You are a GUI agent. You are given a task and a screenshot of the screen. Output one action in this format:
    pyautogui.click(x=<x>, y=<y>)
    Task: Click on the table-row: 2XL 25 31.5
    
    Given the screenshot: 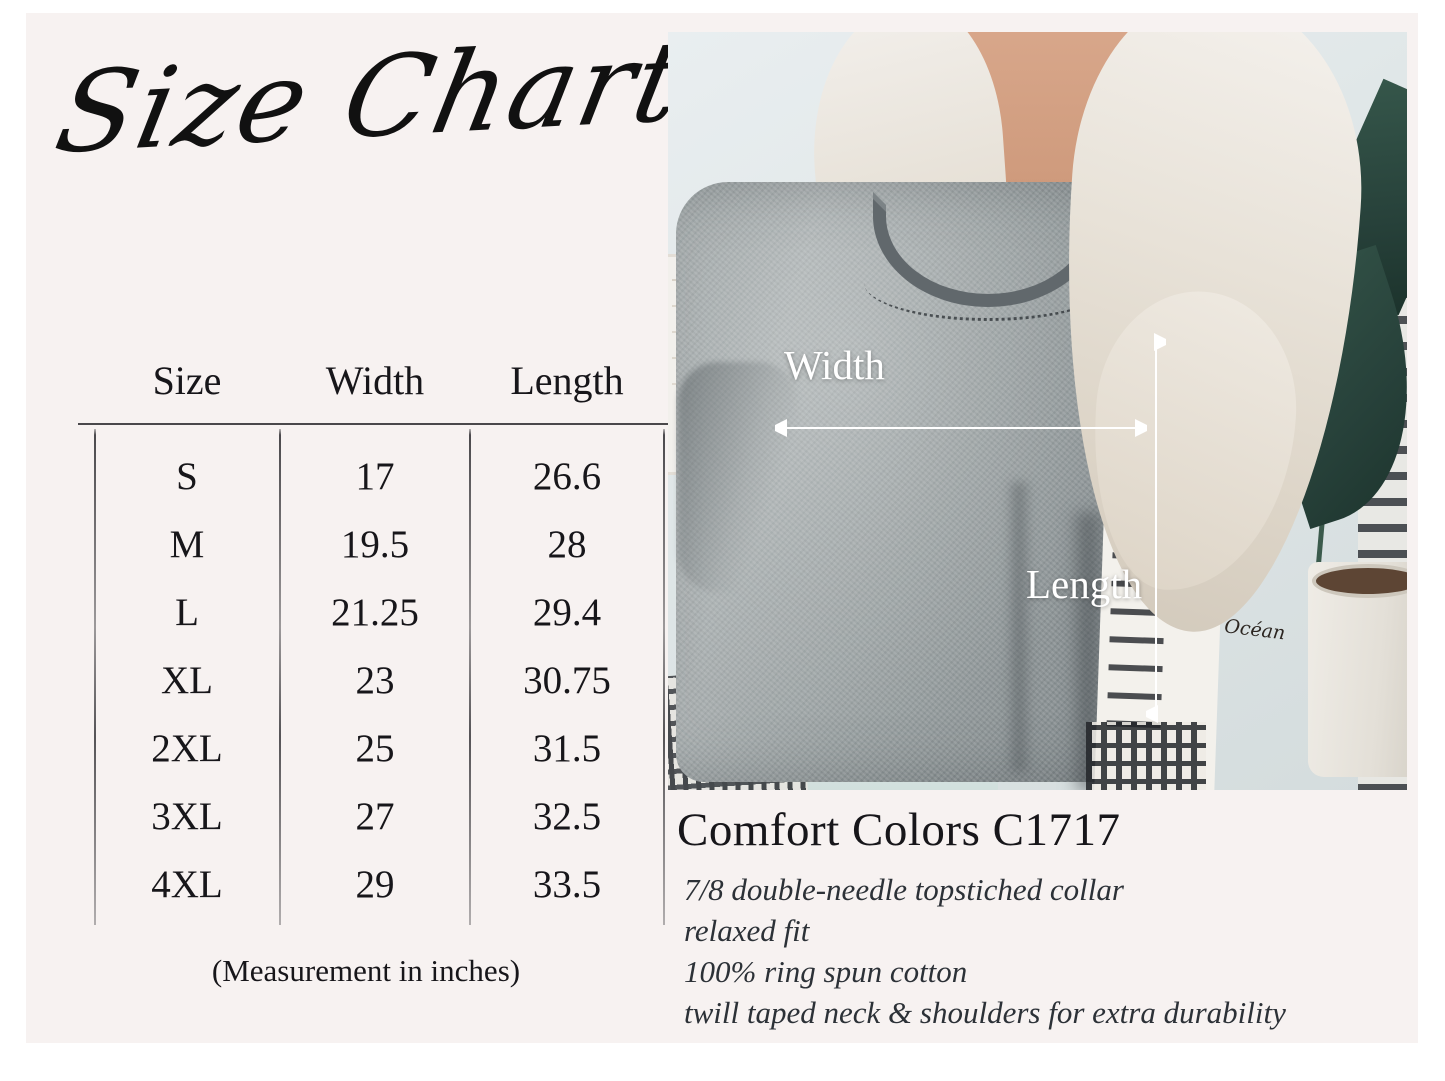 What is the action you would take?
    pyautogui.click(x=366, y=749)
    